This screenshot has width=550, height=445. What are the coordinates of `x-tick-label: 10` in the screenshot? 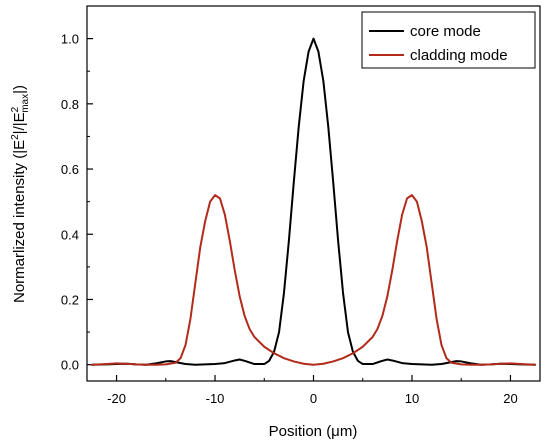 It's located at (412, 398).